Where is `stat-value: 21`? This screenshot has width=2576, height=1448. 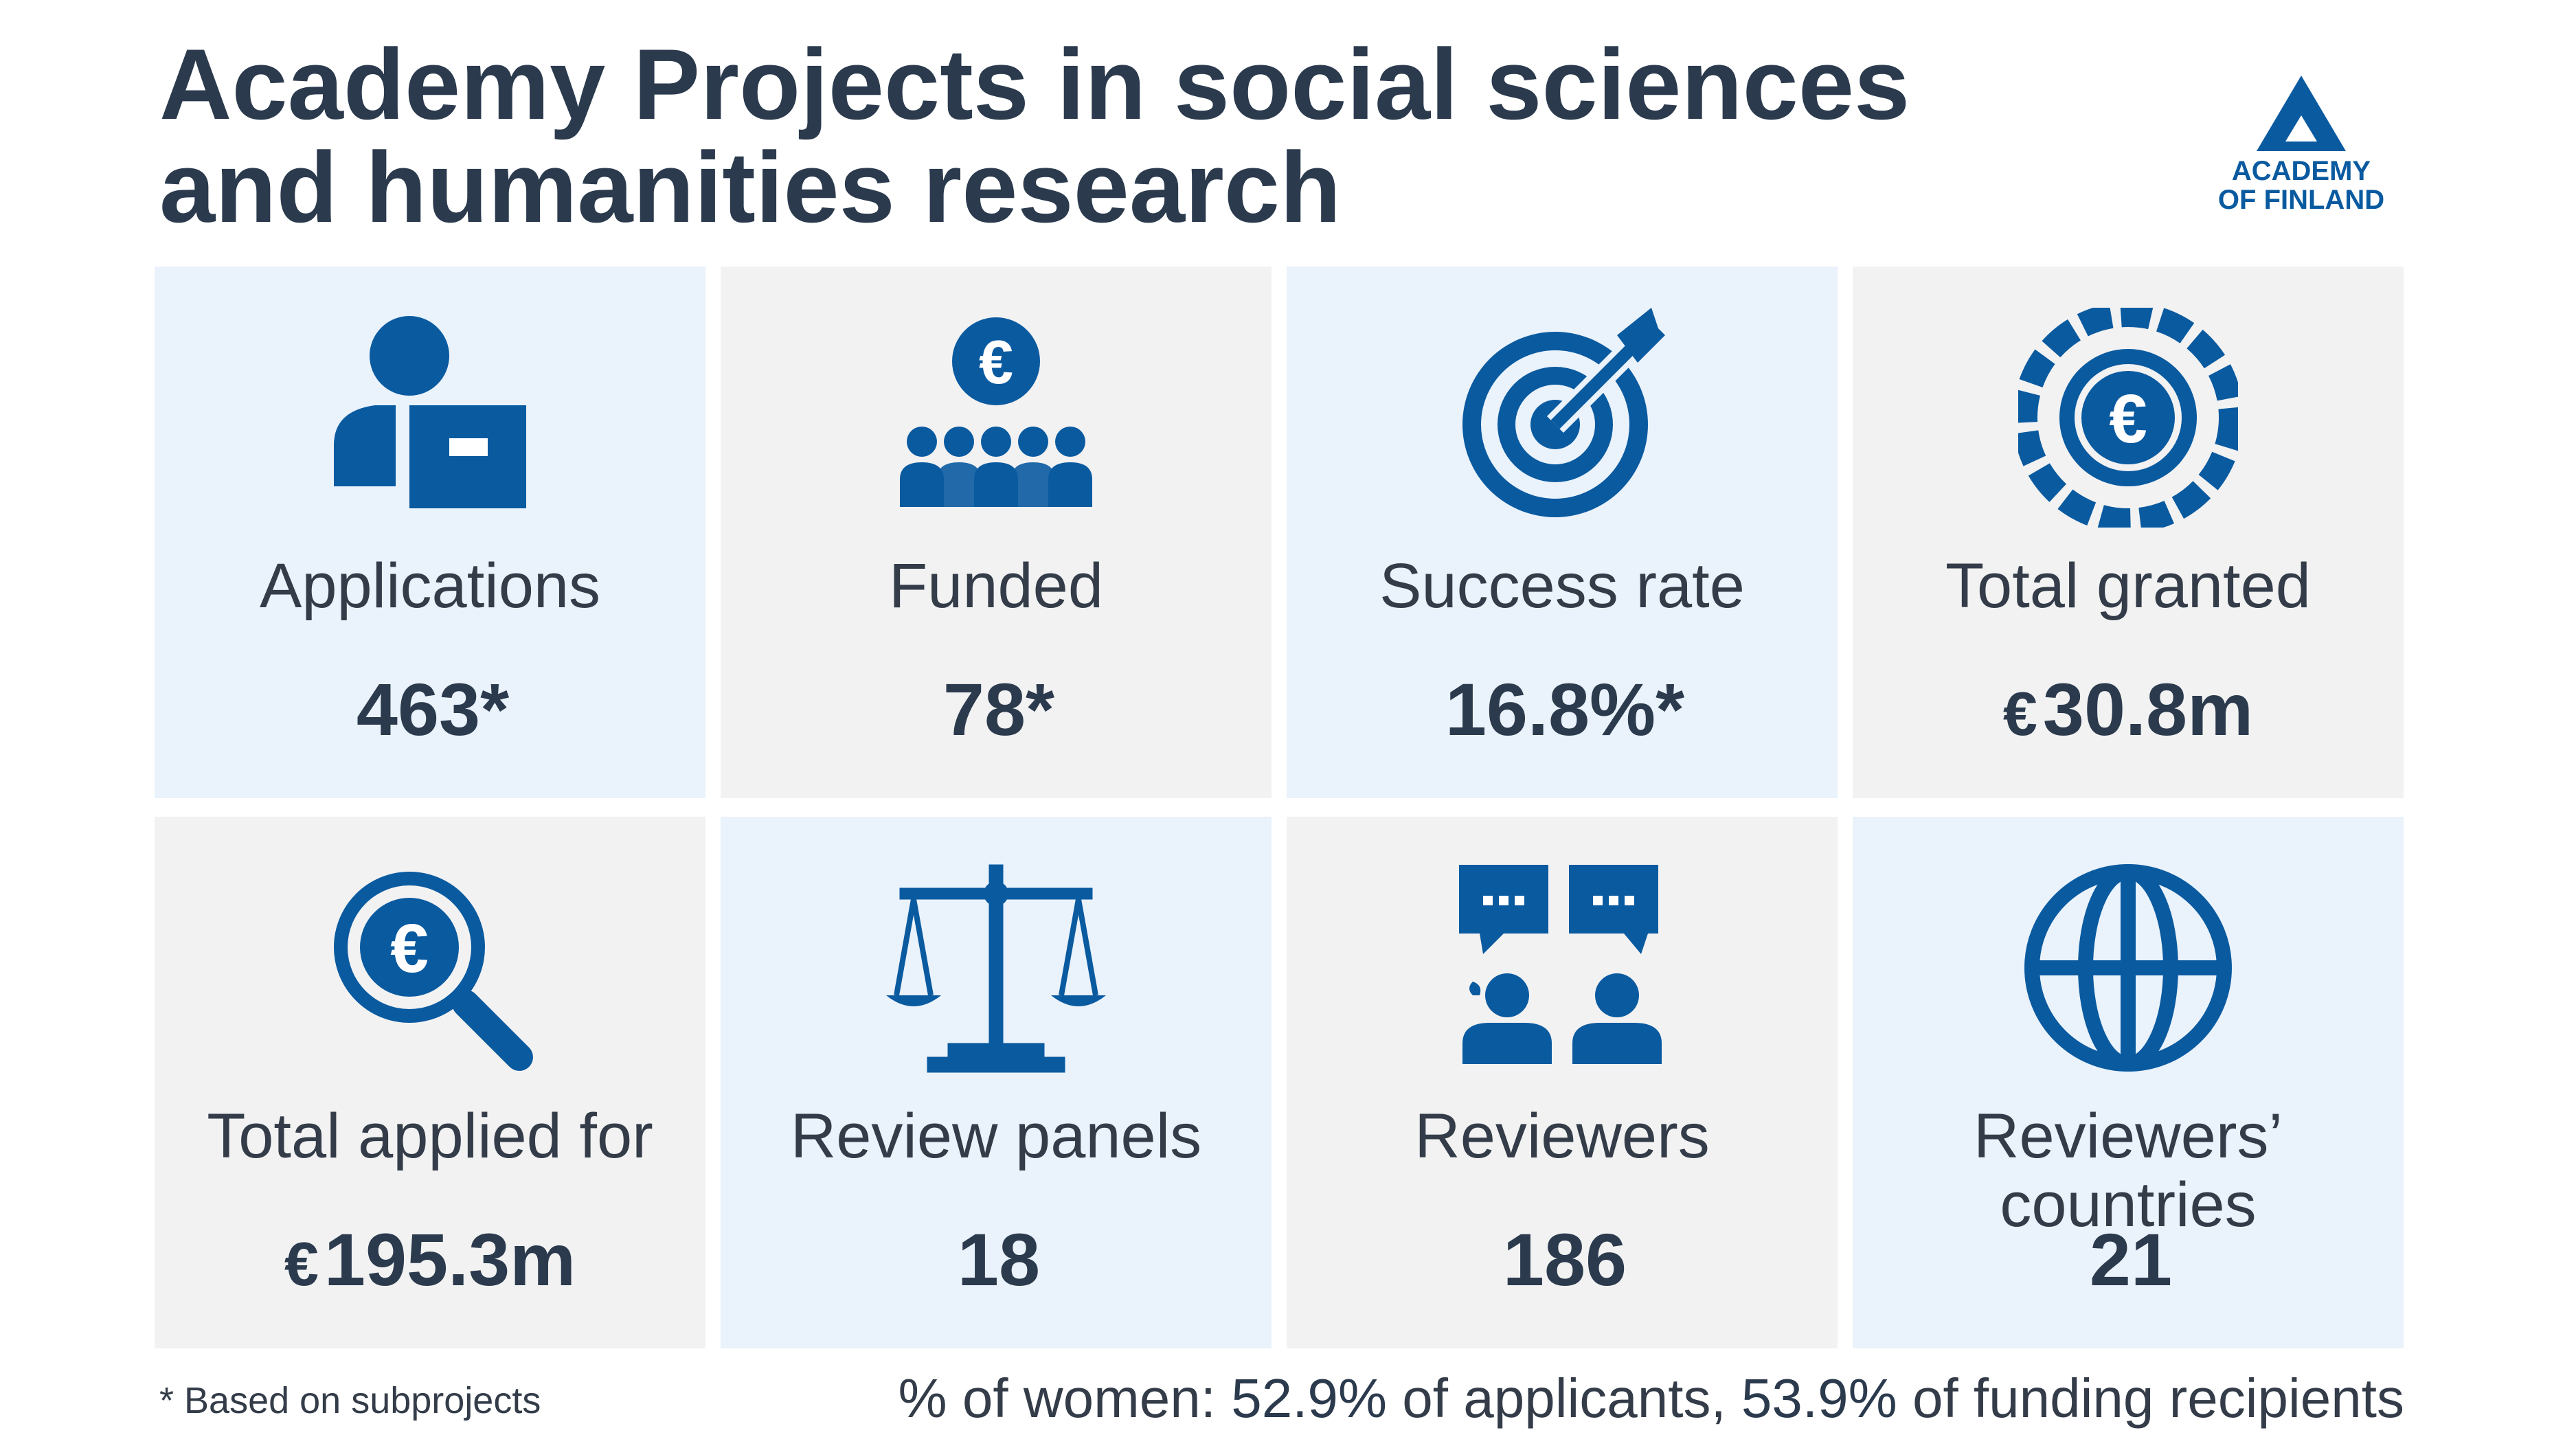 stat-value: 21 is located at coordinates (2131, 1259).